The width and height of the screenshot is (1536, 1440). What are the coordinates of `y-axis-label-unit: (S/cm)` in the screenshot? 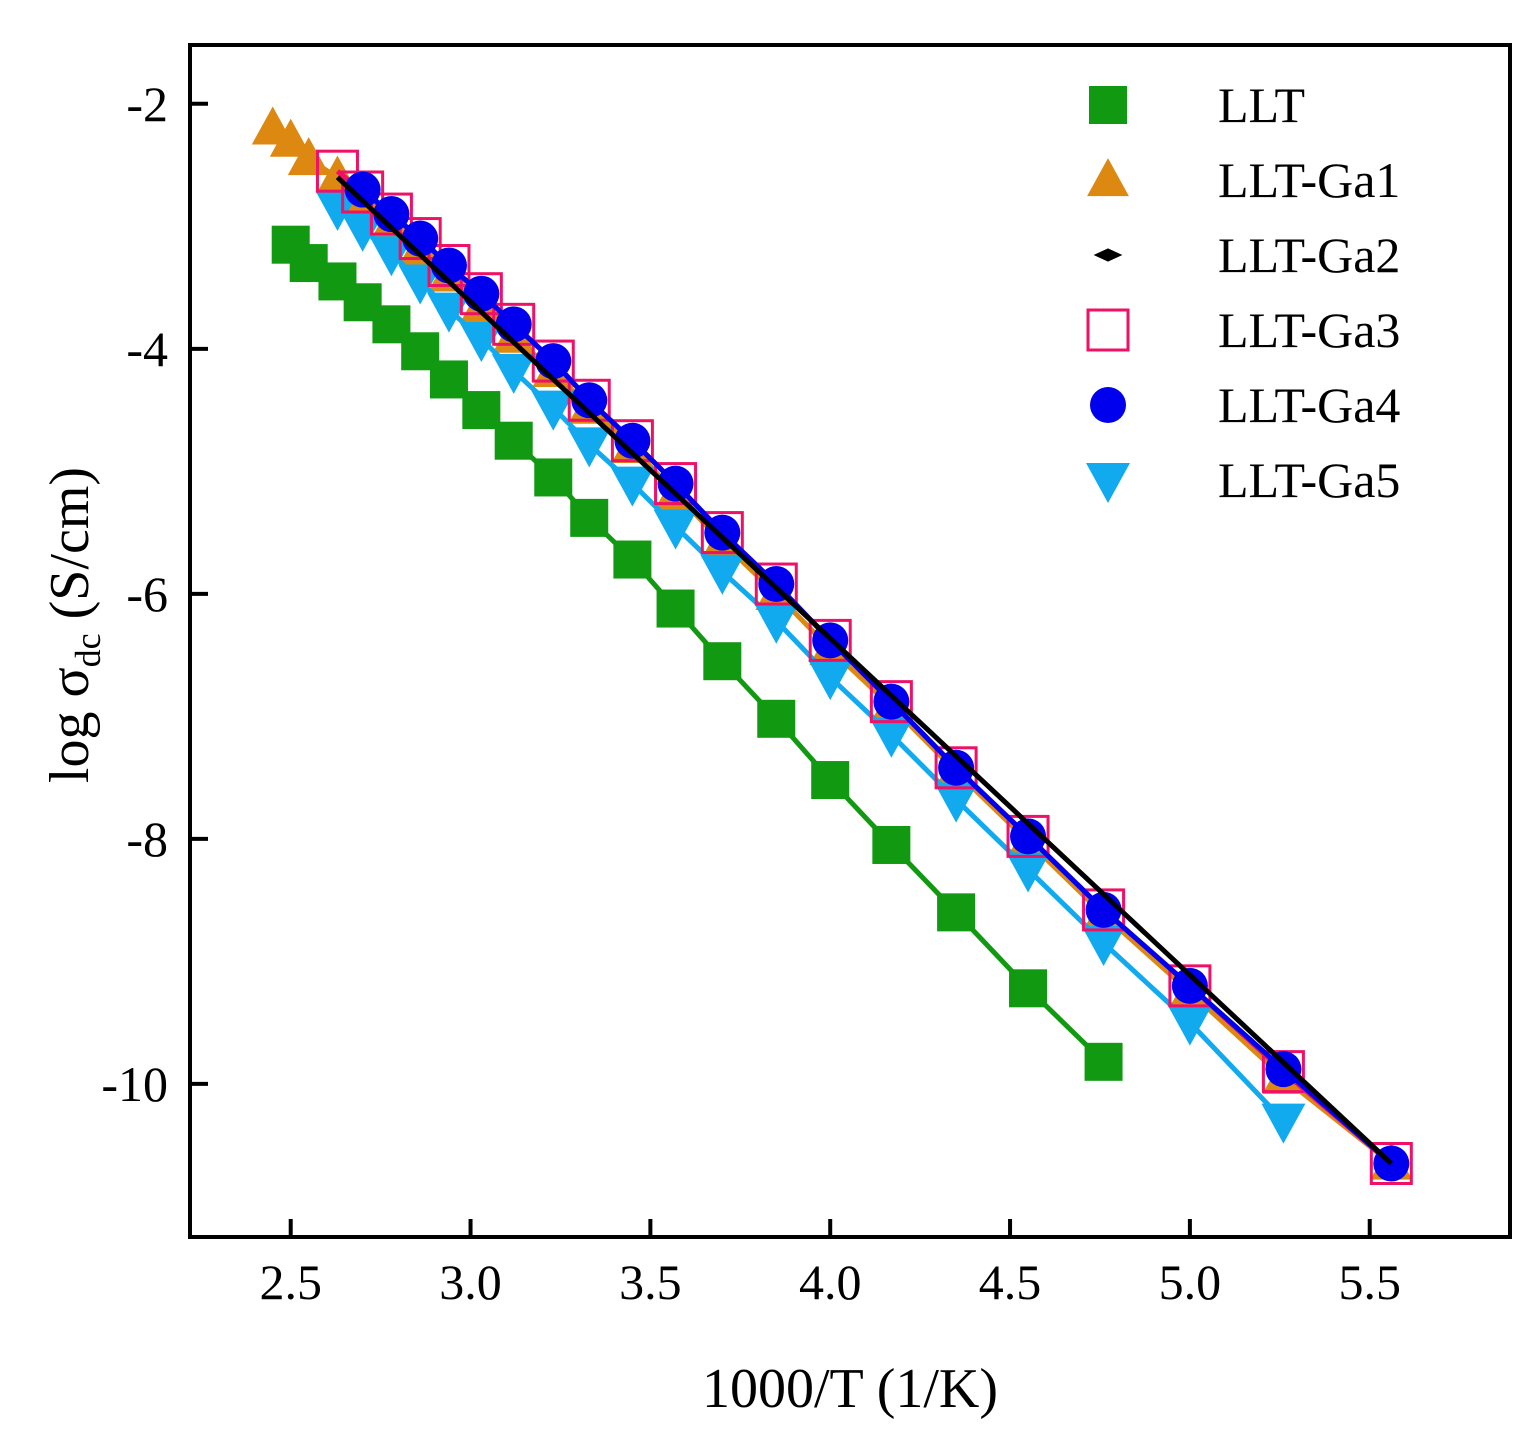 It's located at (70, 550).